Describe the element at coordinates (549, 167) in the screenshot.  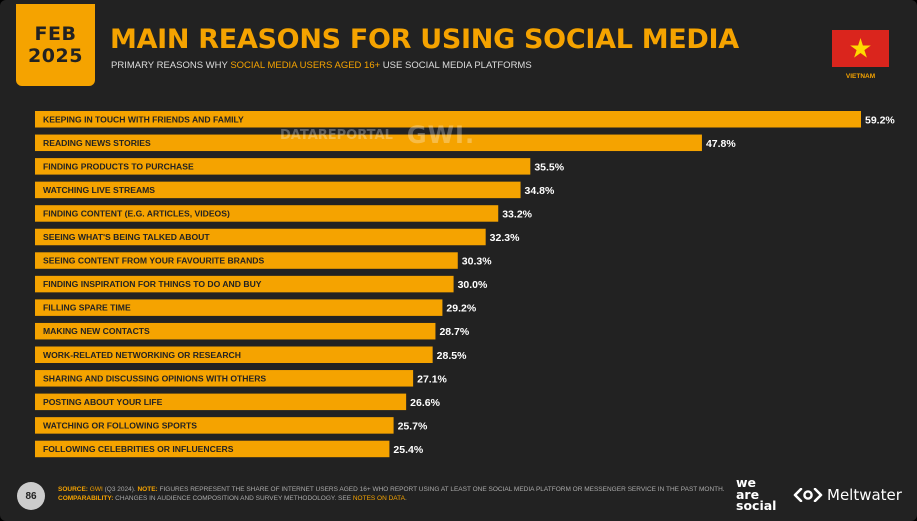
I see `bar-value-label: 35.5%` at that location.